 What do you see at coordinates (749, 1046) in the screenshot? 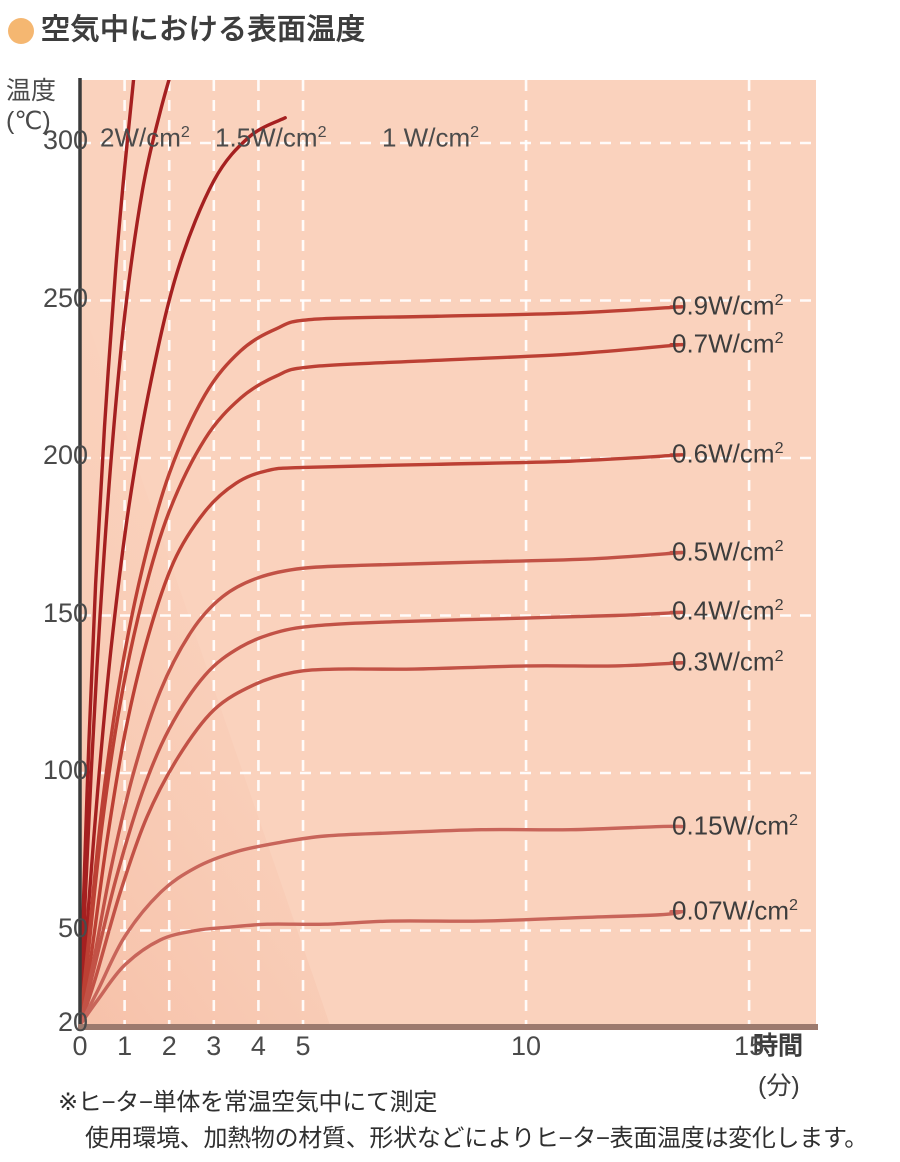
I see `x-tick-label: 15` at bounding box center [749, 1046].